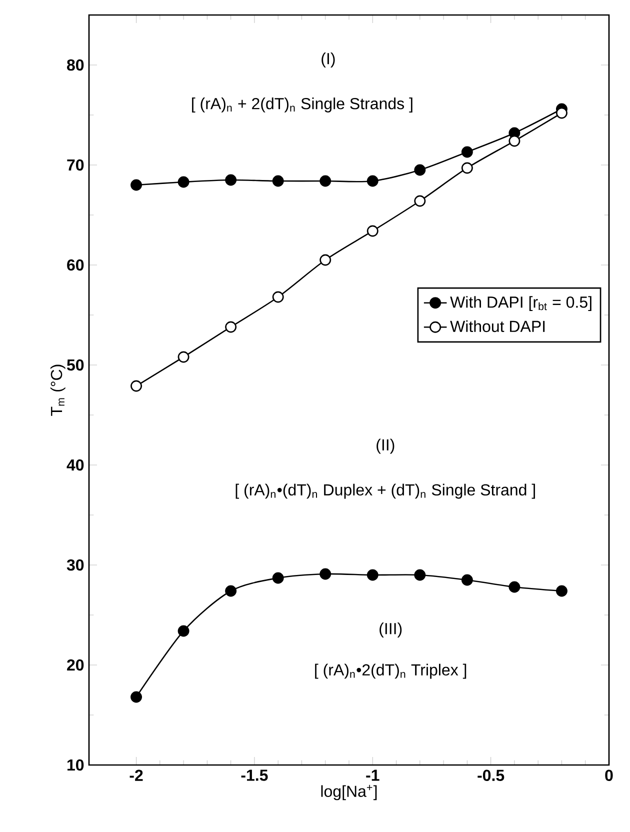 The width and height of the screenshot is (630, 832). I want to click on x-tick-label: -0.5, so click(491, 776).